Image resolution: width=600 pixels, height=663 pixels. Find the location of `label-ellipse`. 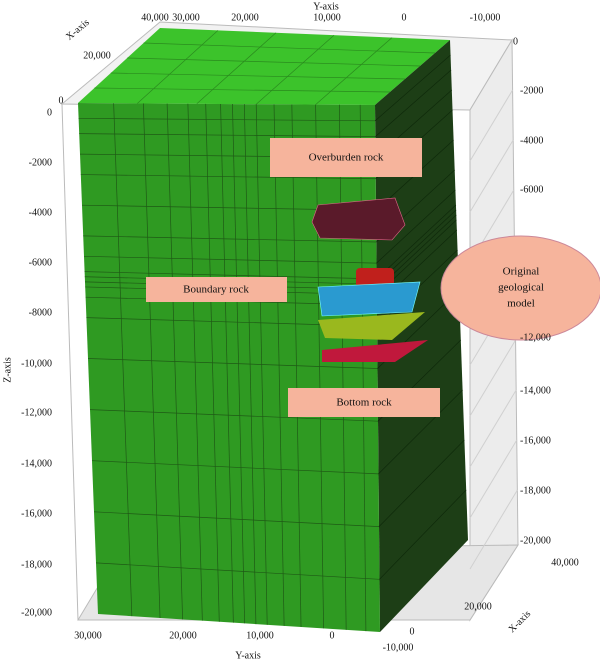

label-ellipse is located at coordinates (520, 288).